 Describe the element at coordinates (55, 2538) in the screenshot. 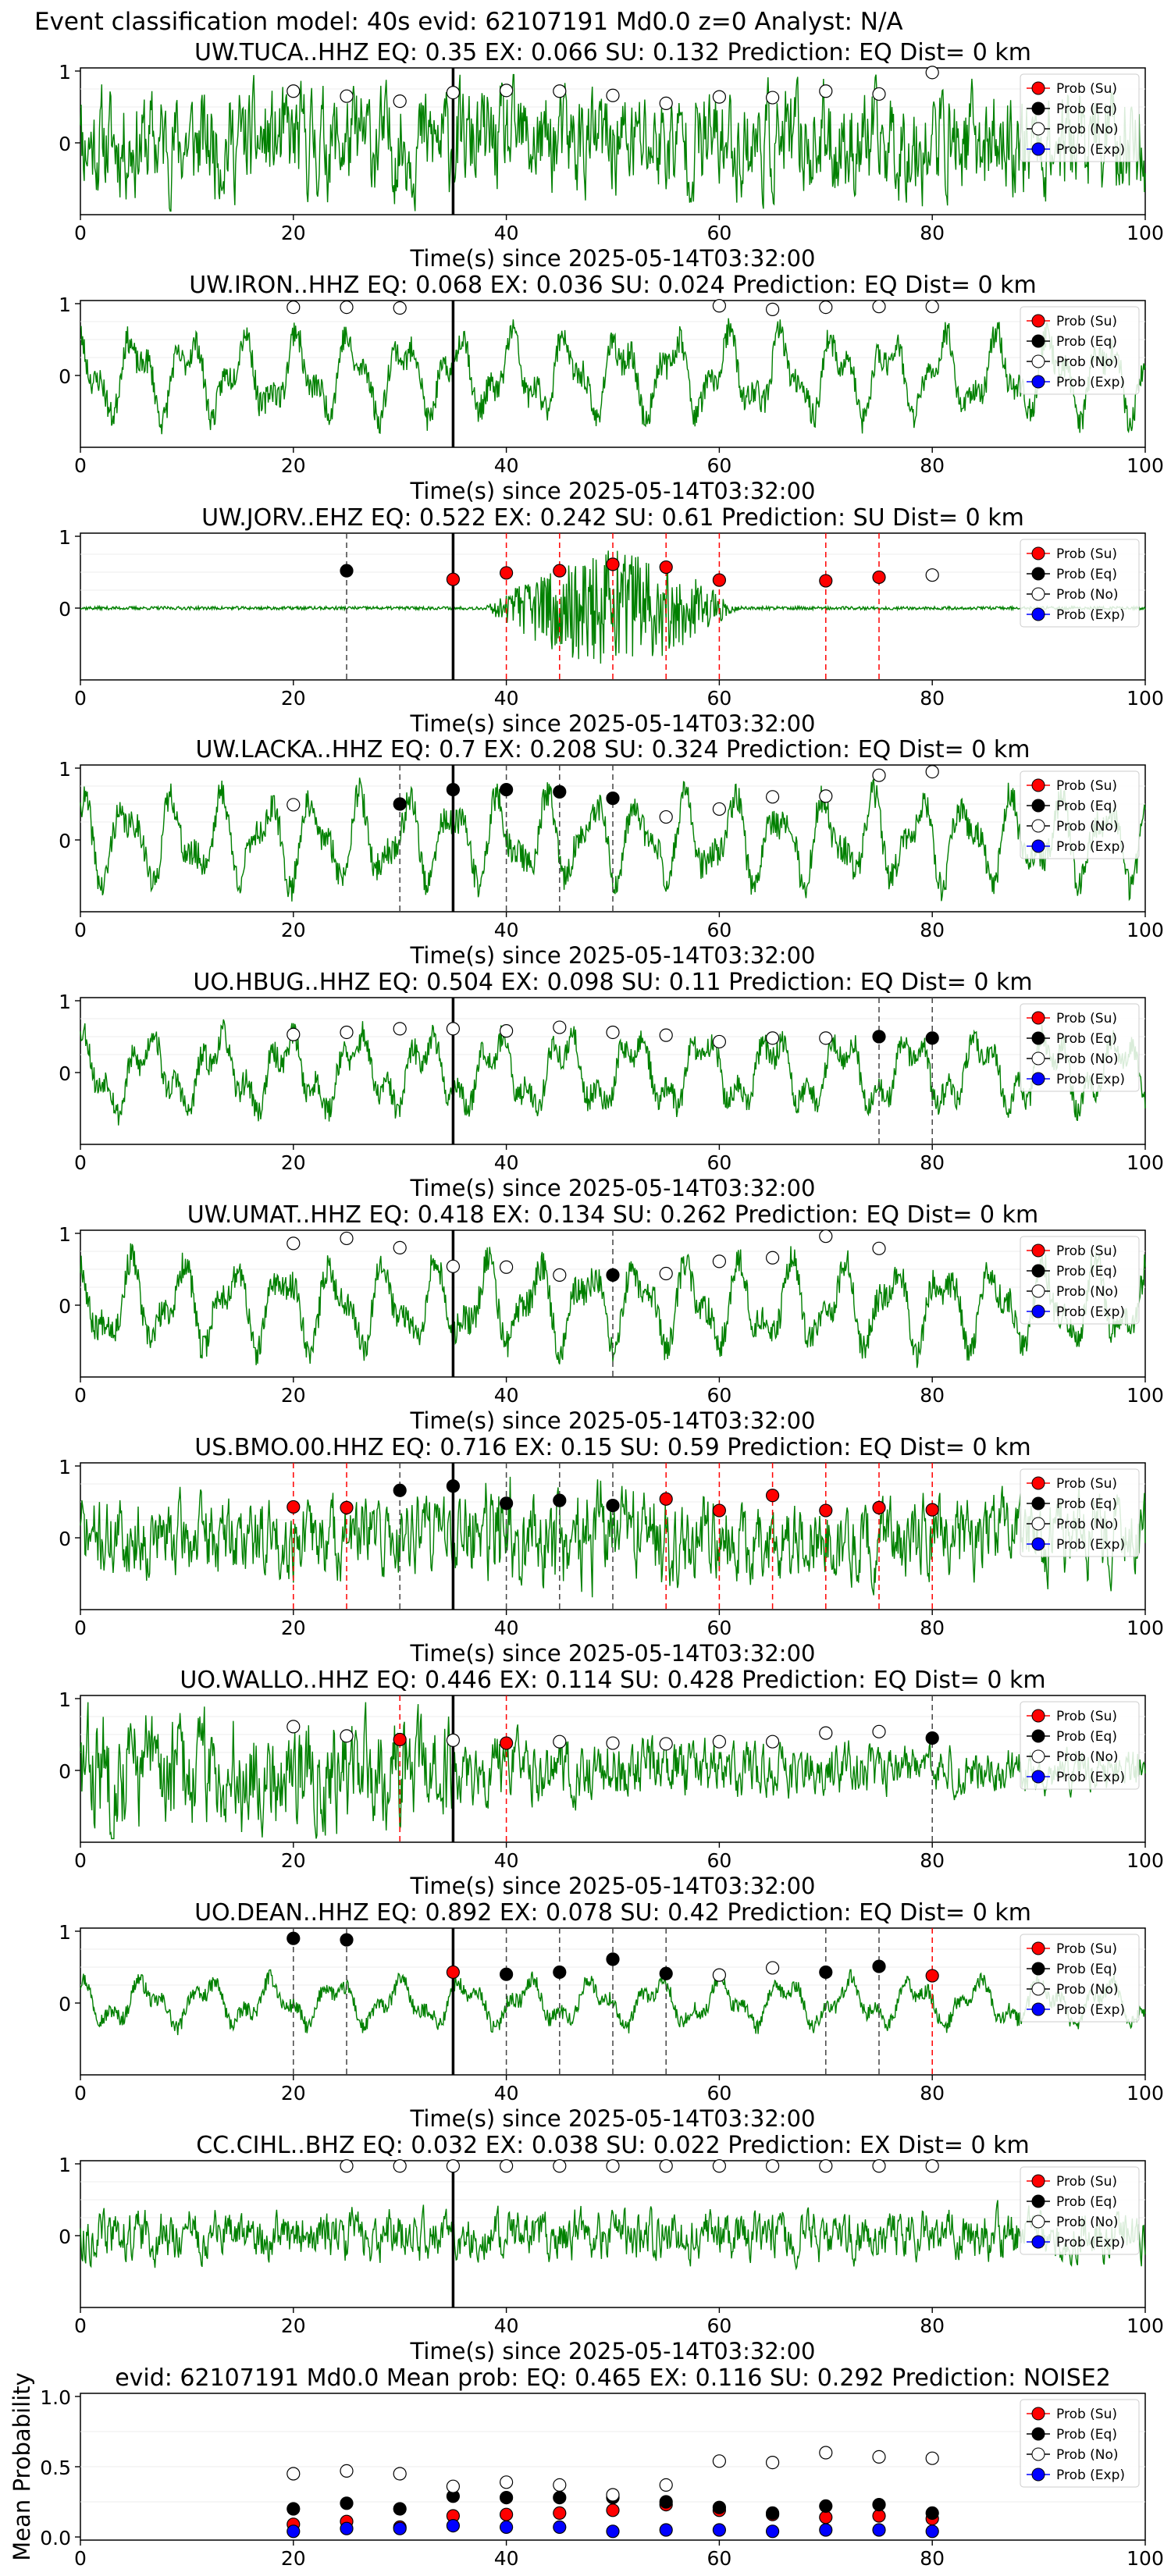

I see `y-tick-label: 0.0` at that location.